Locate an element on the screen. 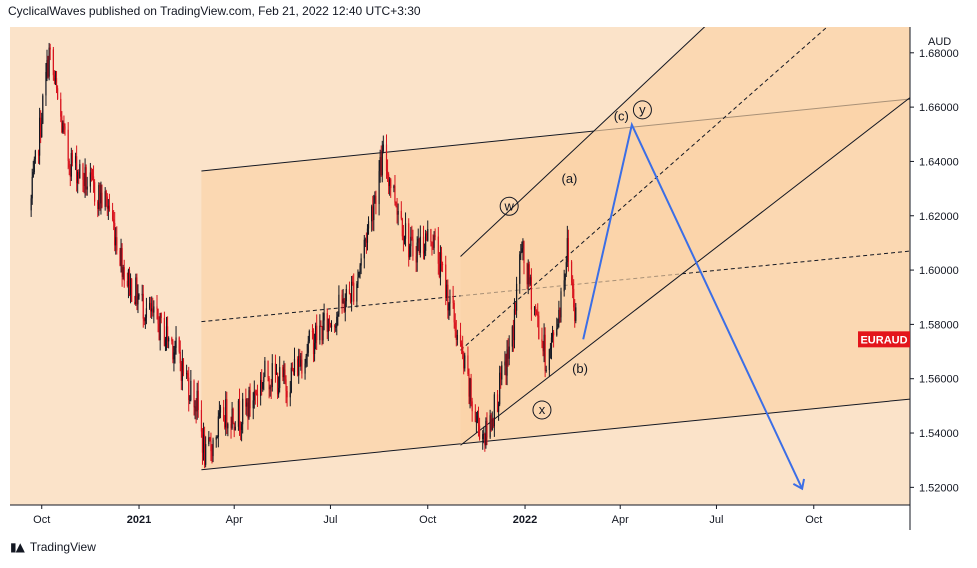  x-tick-label: 2022 is located at coordinates (525, 520).